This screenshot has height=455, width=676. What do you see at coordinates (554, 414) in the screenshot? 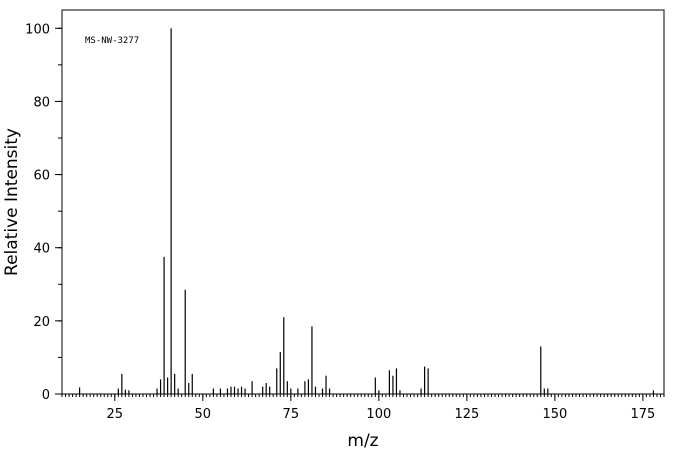
I see `x-tick-label: 150` at bounding box center [554, 414].